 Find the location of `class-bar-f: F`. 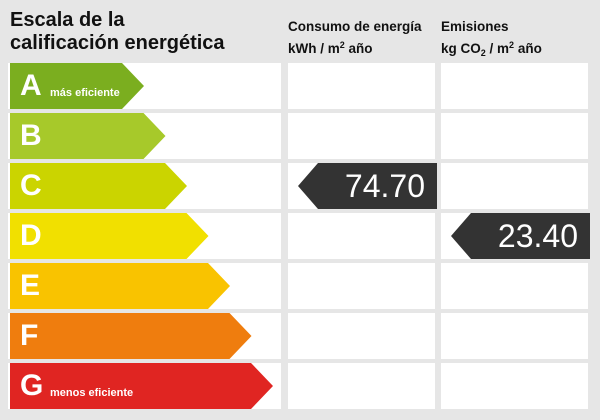

class-bar-f: F is located at coordinates (131, 336).